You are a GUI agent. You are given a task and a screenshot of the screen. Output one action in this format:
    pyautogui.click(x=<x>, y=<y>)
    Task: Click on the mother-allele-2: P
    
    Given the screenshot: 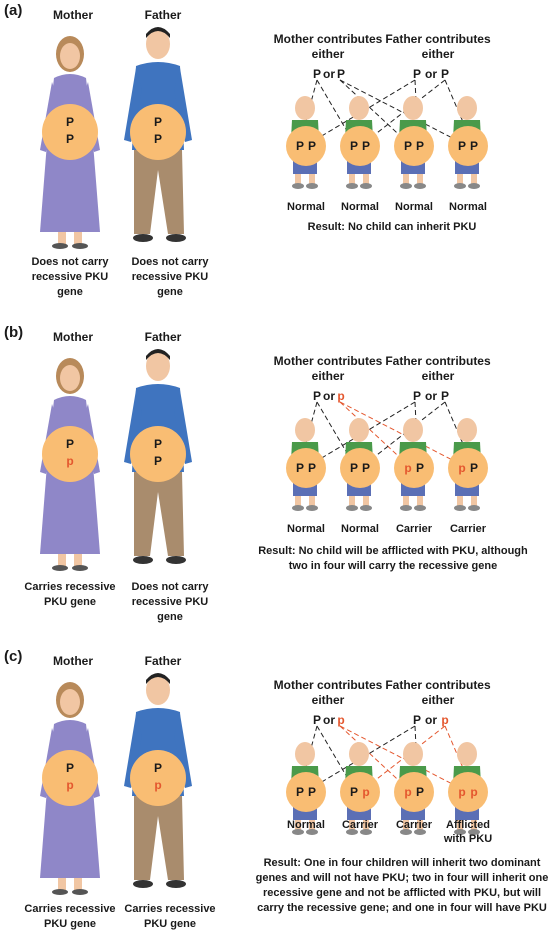 What is the action you would take?
    pyautogui.click(x=341, y=74)
    